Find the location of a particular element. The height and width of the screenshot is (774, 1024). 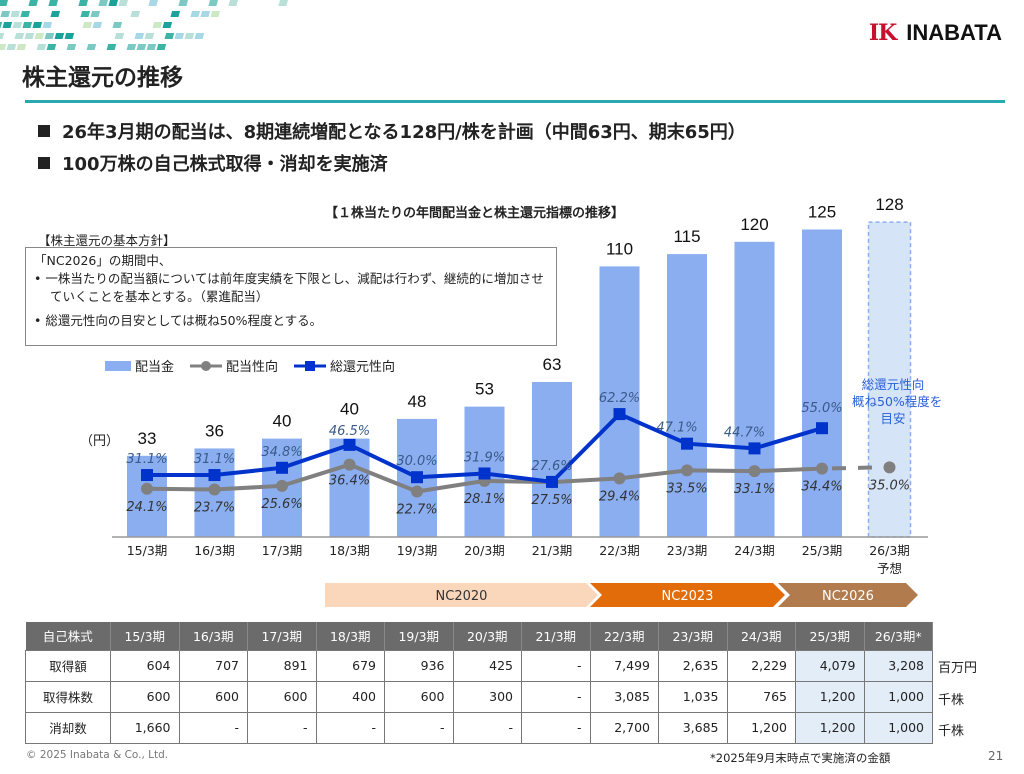

bar-value-label: 33 is located at coordinates (147, 438).